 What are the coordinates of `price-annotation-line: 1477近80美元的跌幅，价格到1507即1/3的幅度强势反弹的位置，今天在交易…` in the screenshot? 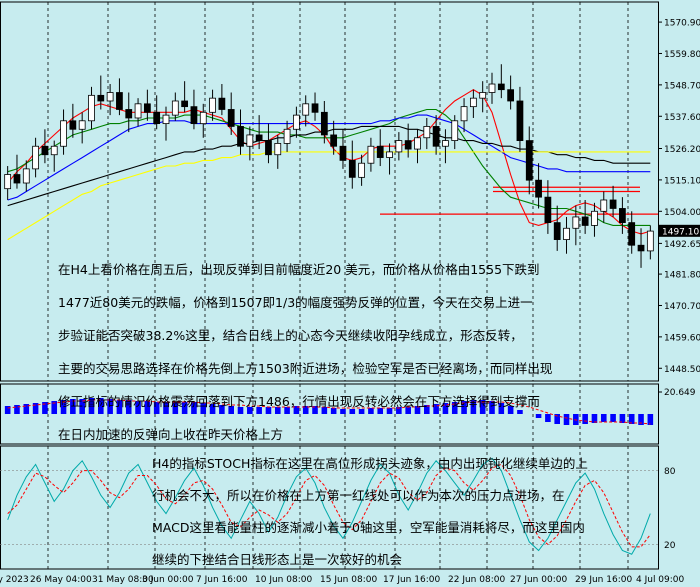 It's located at (295, 302).